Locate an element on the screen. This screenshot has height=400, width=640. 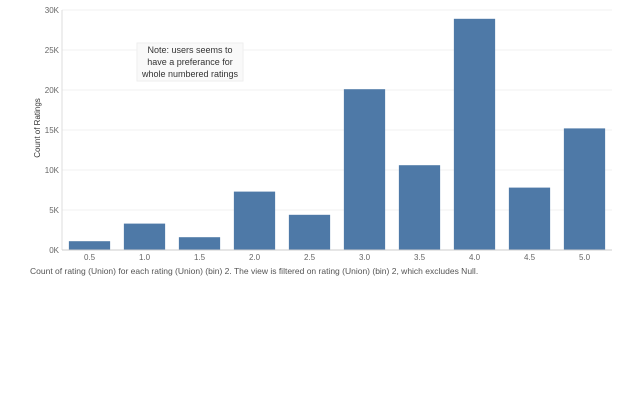
x-tick-label: 5.0 is located at coordinates (585, 257).